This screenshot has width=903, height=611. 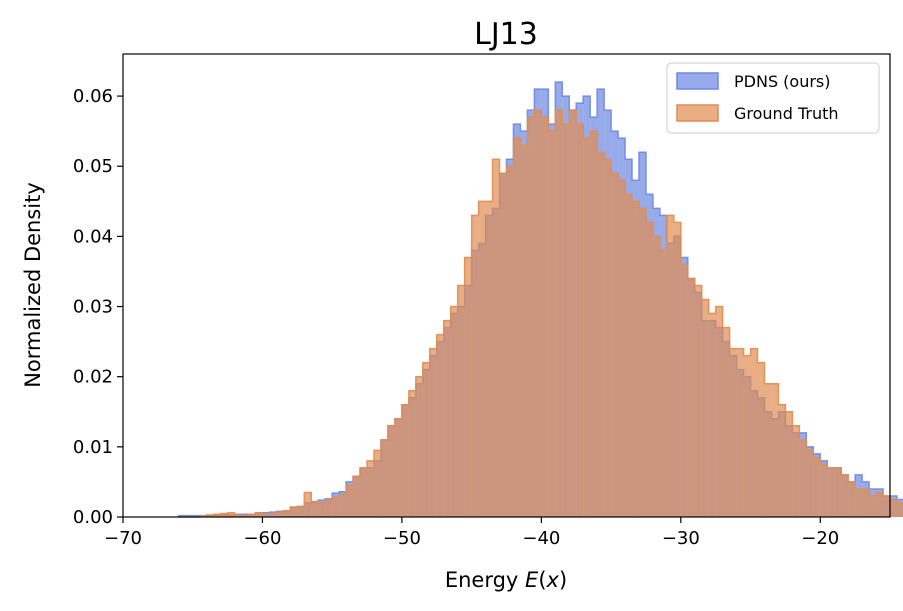 I want to click on y-tick-label: 0.06, so click(x=93, y=96).